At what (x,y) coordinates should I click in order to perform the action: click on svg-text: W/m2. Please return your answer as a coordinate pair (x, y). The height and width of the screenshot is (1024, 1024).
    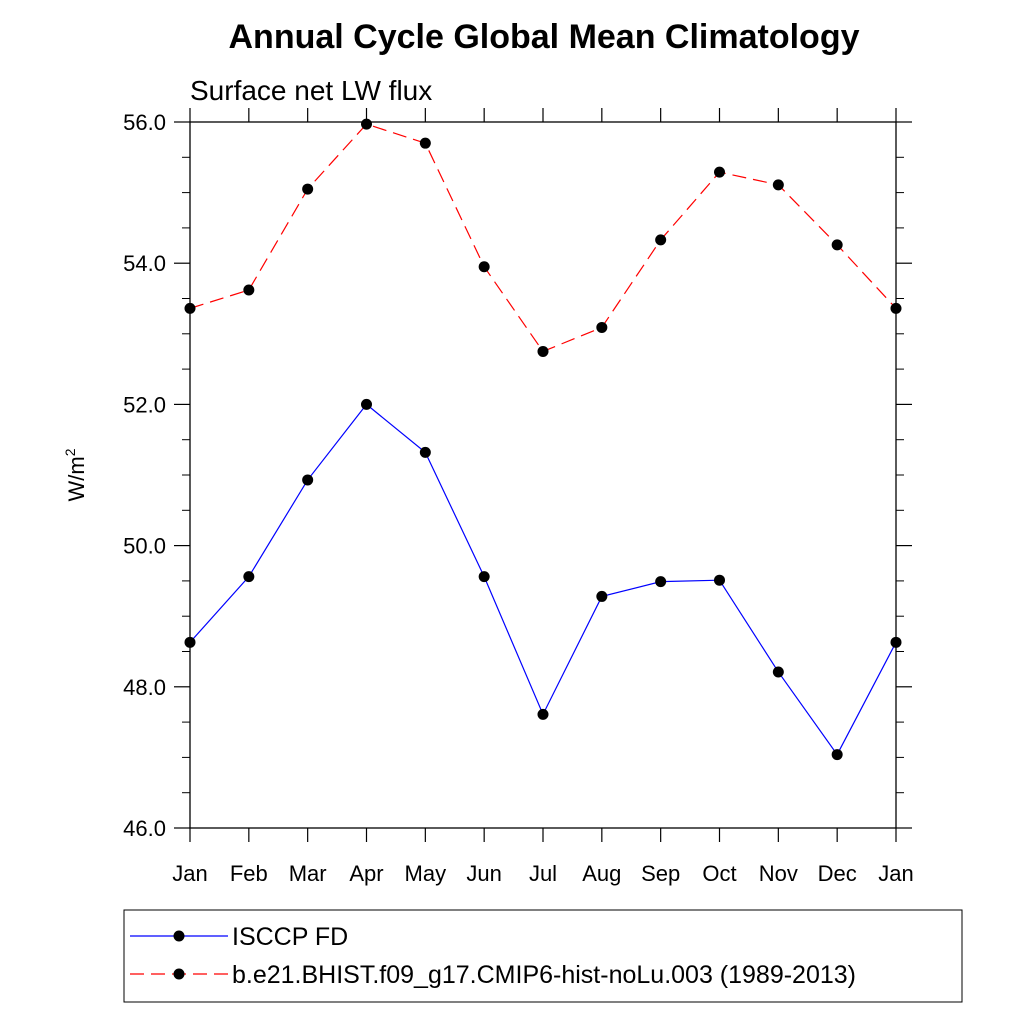
    Looking at the image, I should click on (75, 474).